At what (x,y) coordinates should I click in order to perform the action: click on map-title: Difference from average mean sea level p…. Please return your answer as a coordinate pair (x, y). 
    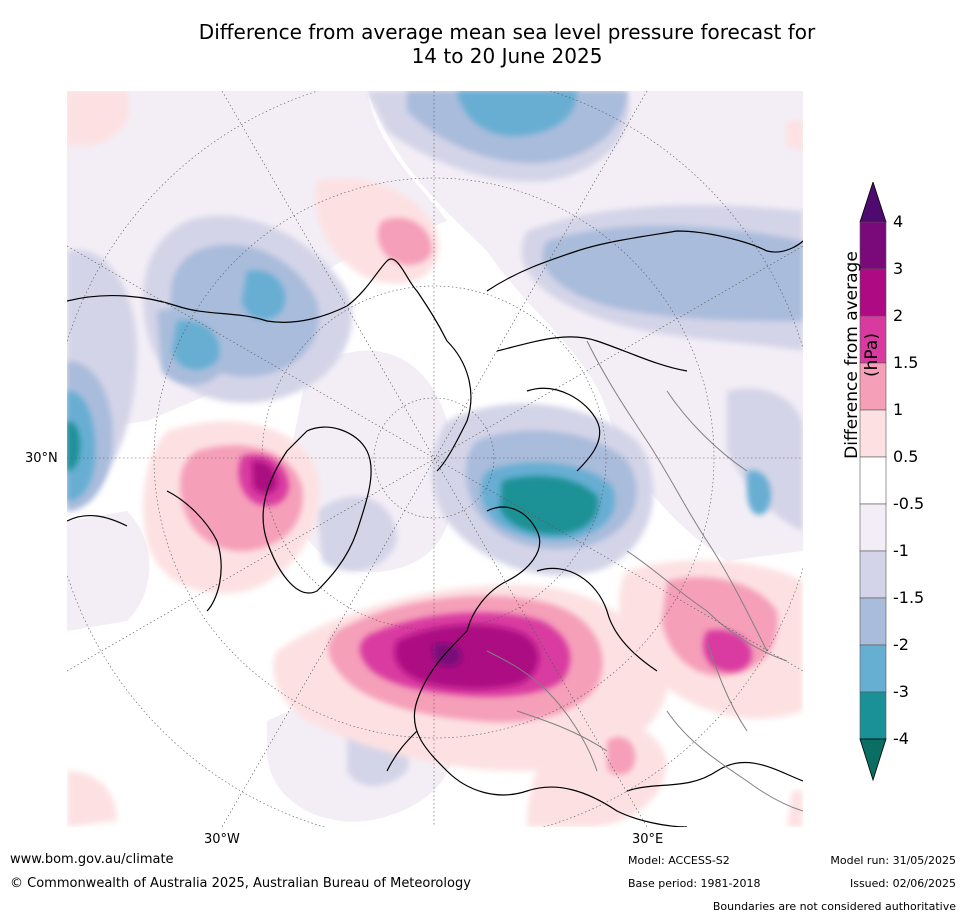
    Looking at the image, I should click on (482, 44).